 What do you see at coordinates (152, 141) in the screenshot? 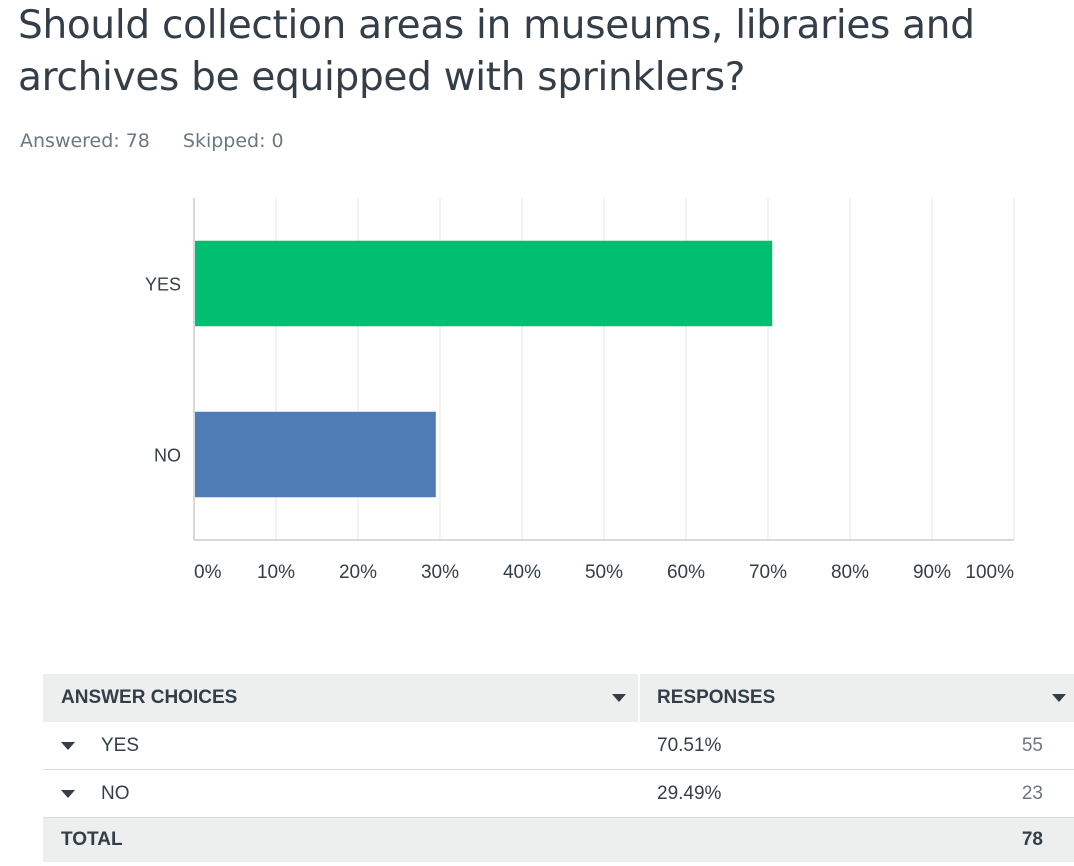
I see `response-summary: Answered: 78 Skipped: 0` at bounding box center [152, 141].